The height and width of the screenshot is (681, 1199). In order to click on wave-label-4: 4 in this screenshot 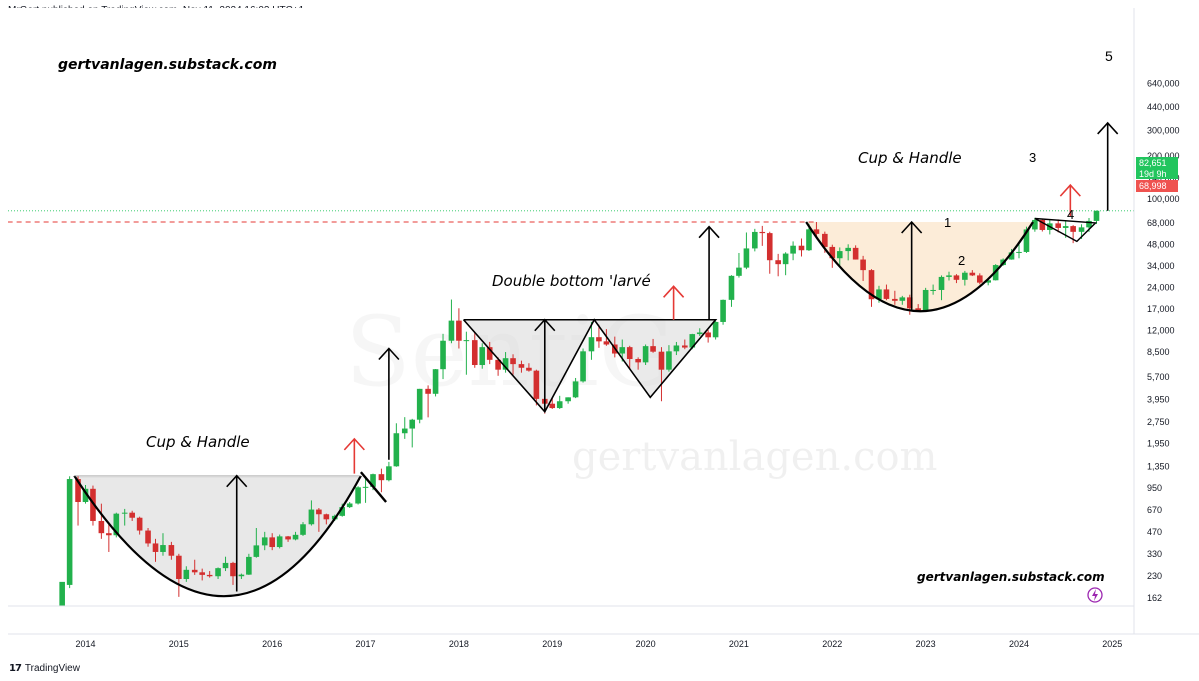, I will do `click(1070, 214)`.